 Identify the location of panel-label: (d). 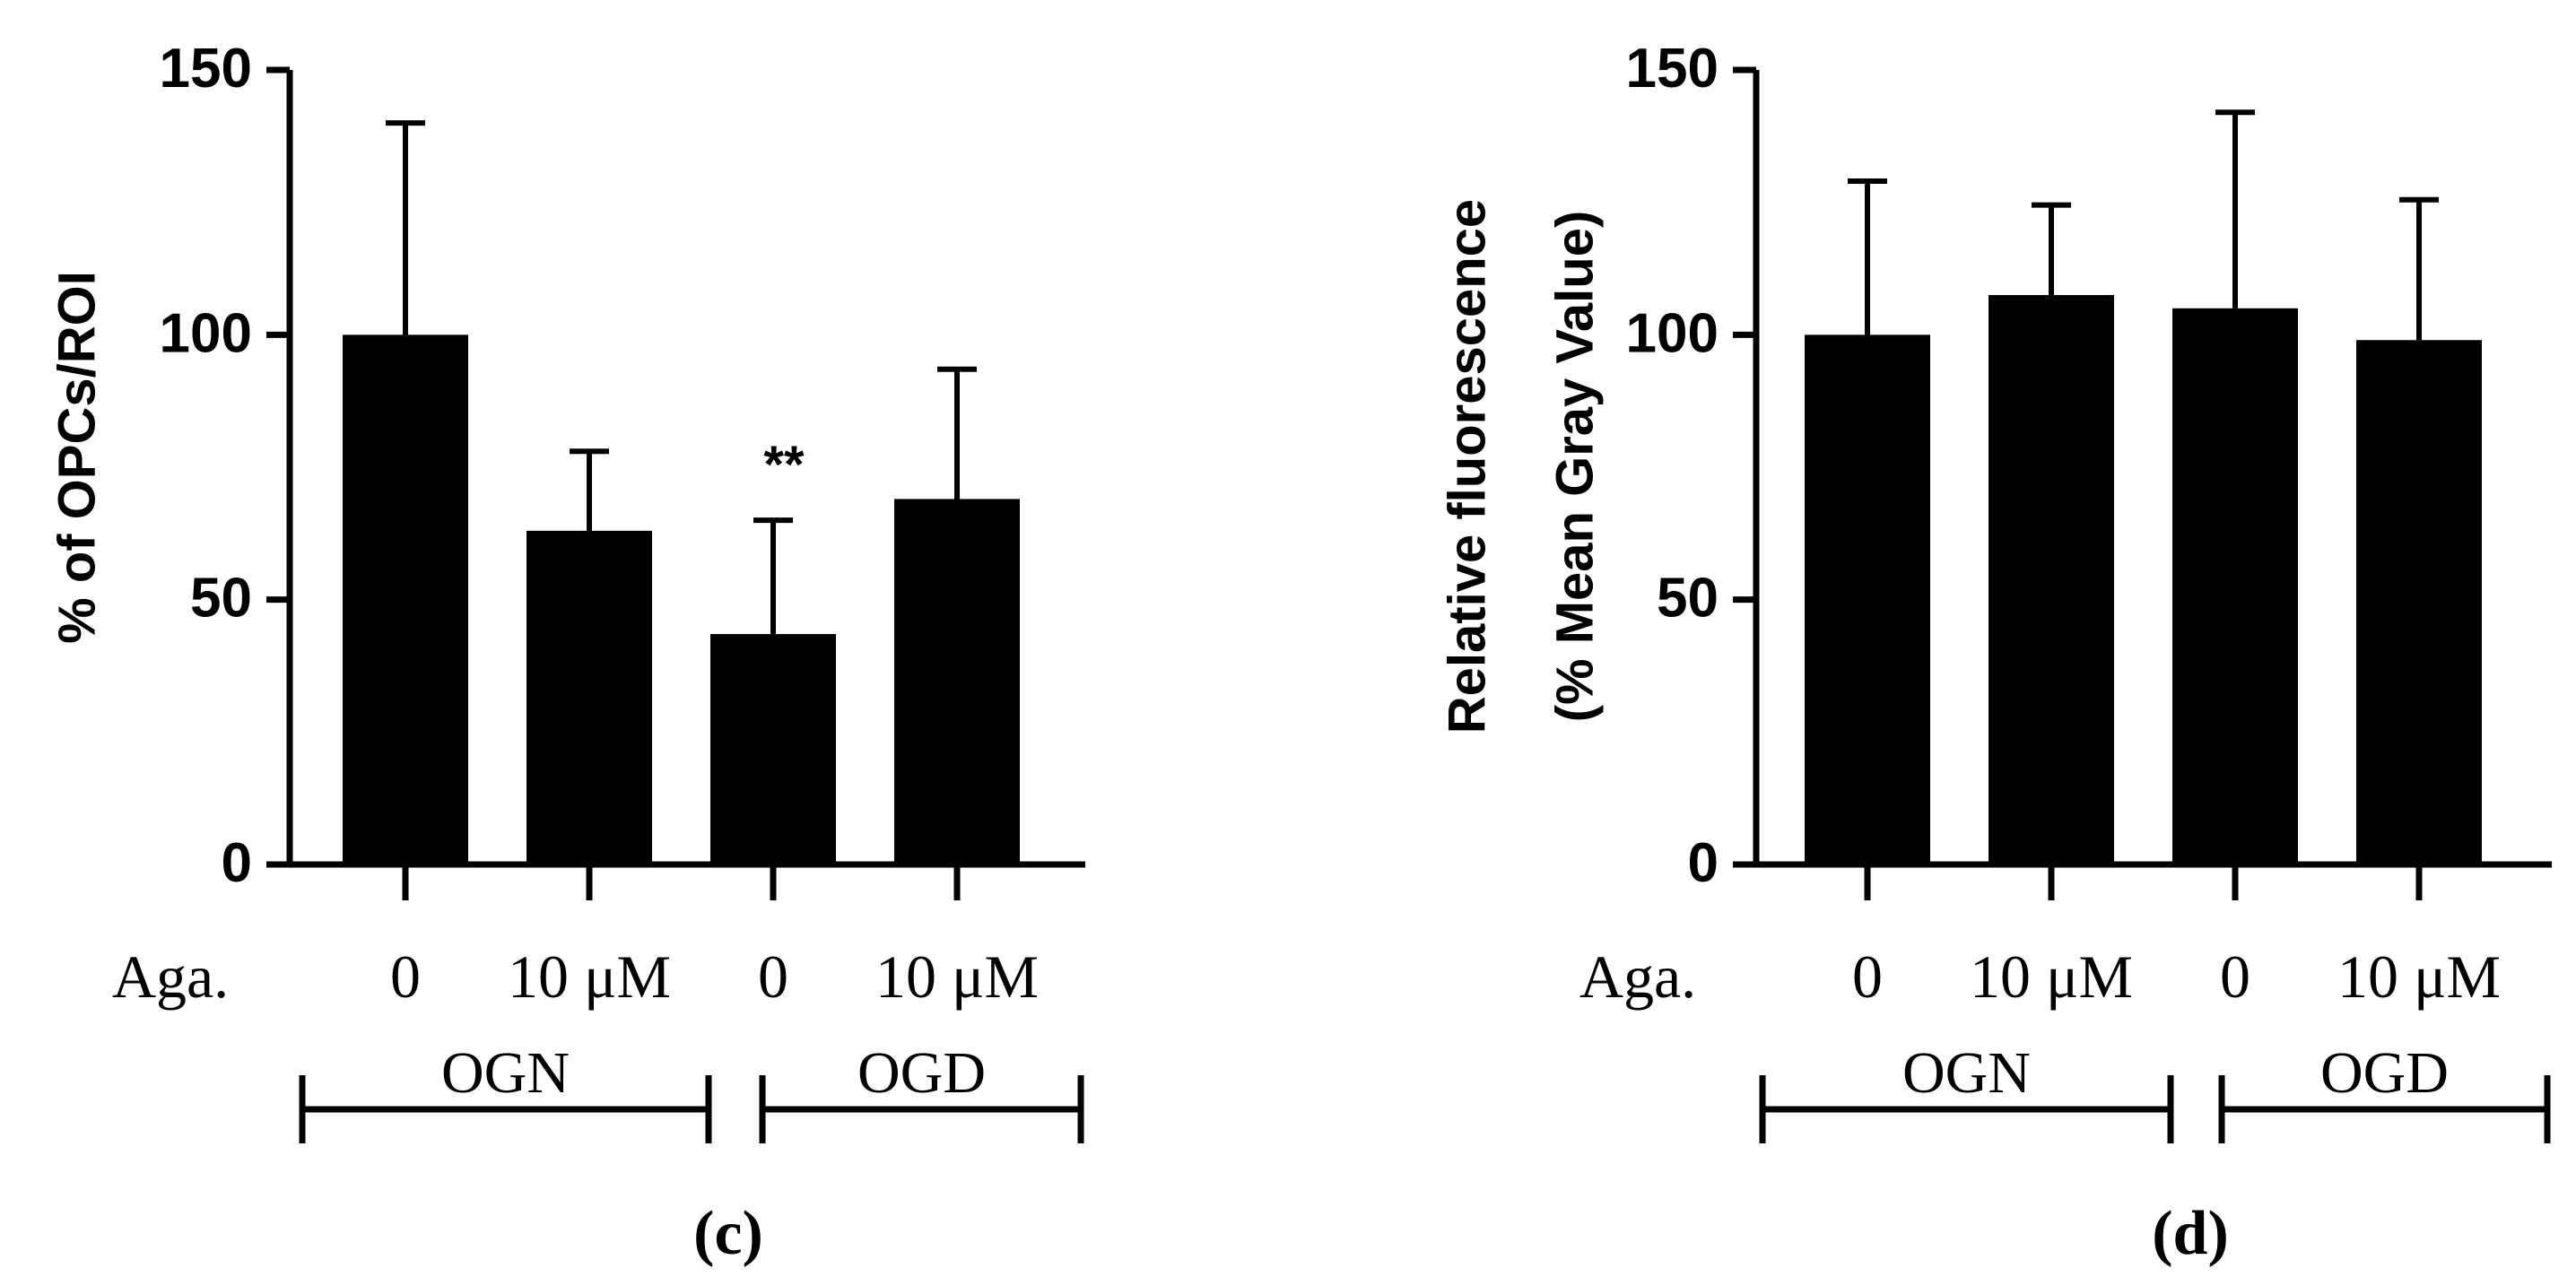
(2190, 1233).